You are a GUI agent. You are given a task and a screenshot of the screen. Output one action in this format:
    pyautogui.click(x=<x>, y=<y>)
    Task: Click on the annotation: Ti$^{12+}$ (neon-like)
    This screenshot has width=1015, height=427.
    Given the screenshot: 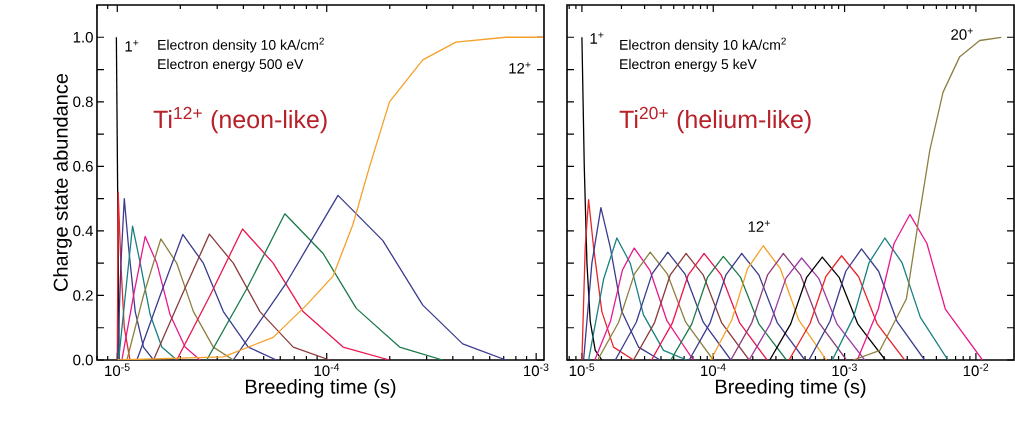 What is the action you would take?
    pyautogui.click(x=240, y=120)
    